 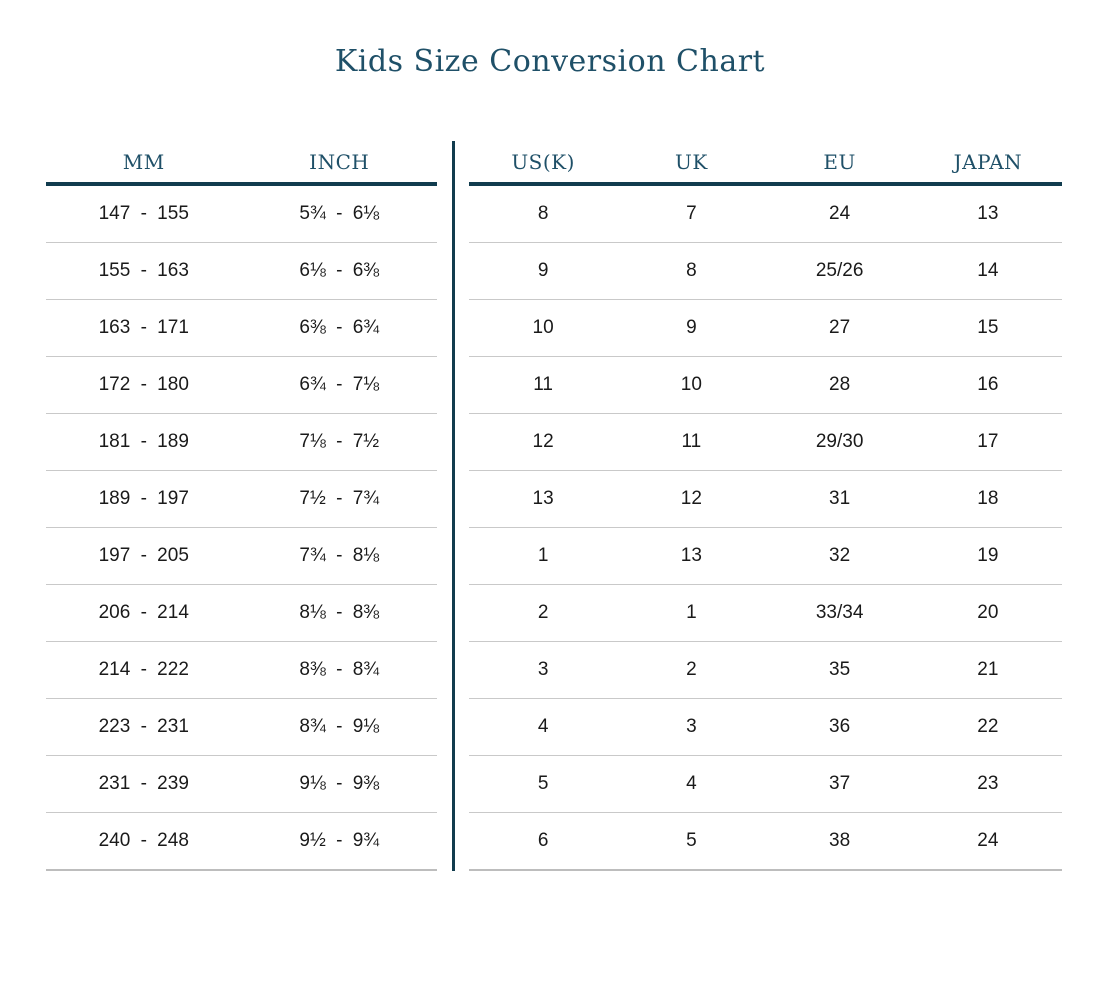 What do you see at coordinates (765, 271) in the screenshot?
I see `table-row: 9 8 25/26 14` at bounding box center [765, 271].